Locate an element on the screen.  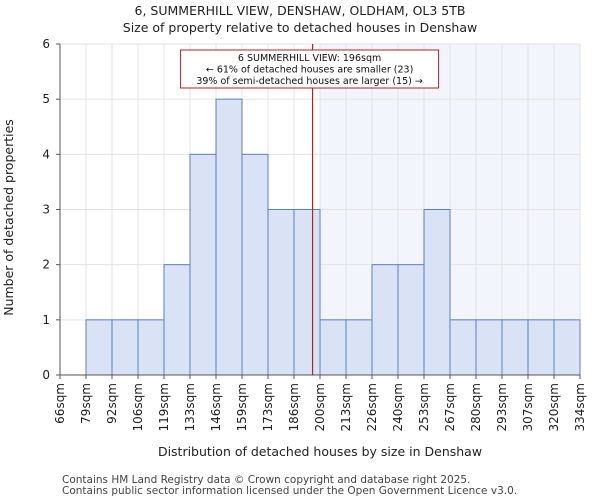
x-tick-label: 334sqm is located at coordinates (580, 407).